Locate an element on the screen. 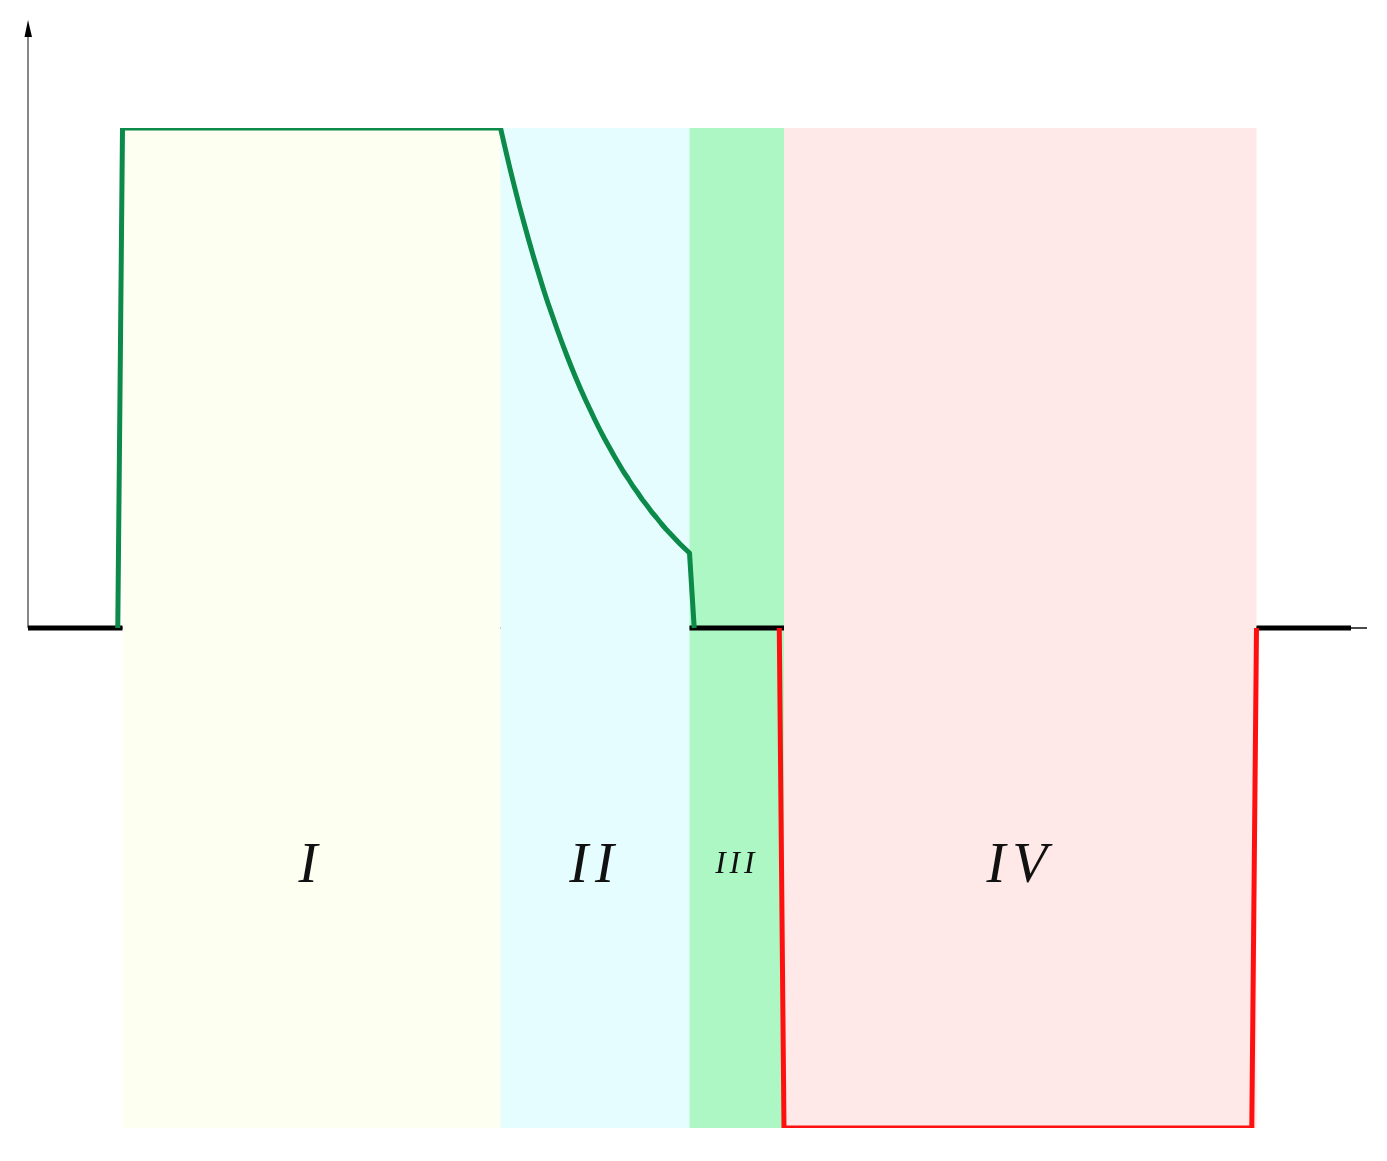 The height and width of the screenshot is (1161, 1387). annotation: I is located at coordinates (311, 862).